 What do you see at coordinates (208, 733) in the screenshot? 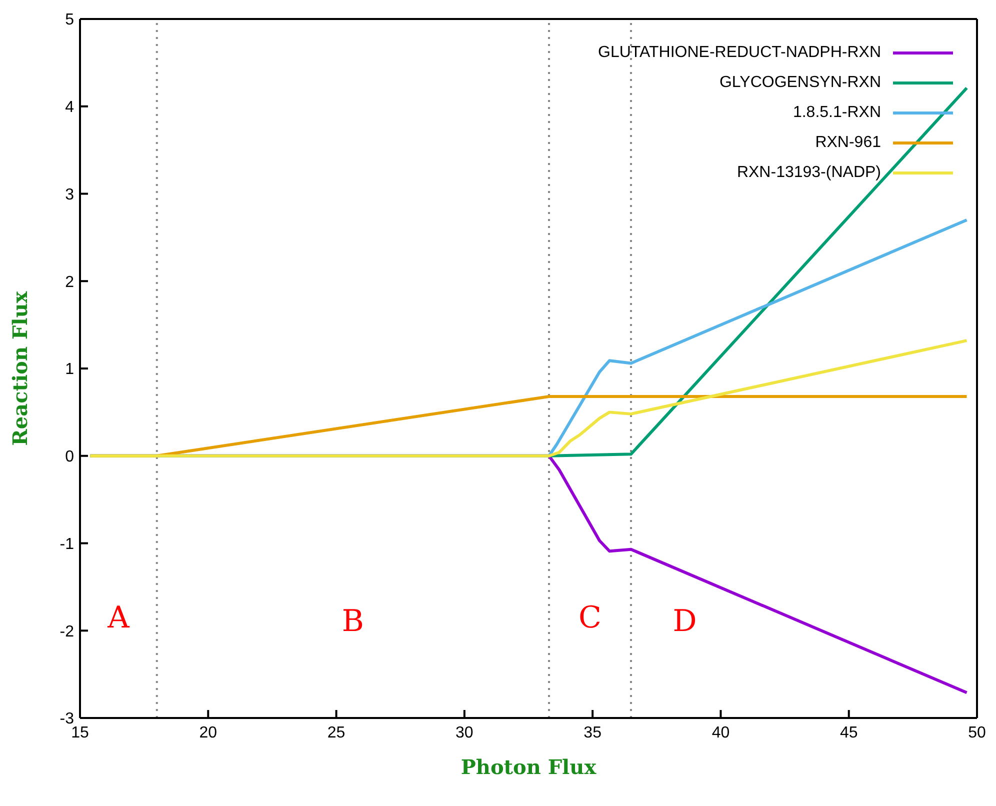
I see `x-tick-label: 20` at bounding box center [208, 733].